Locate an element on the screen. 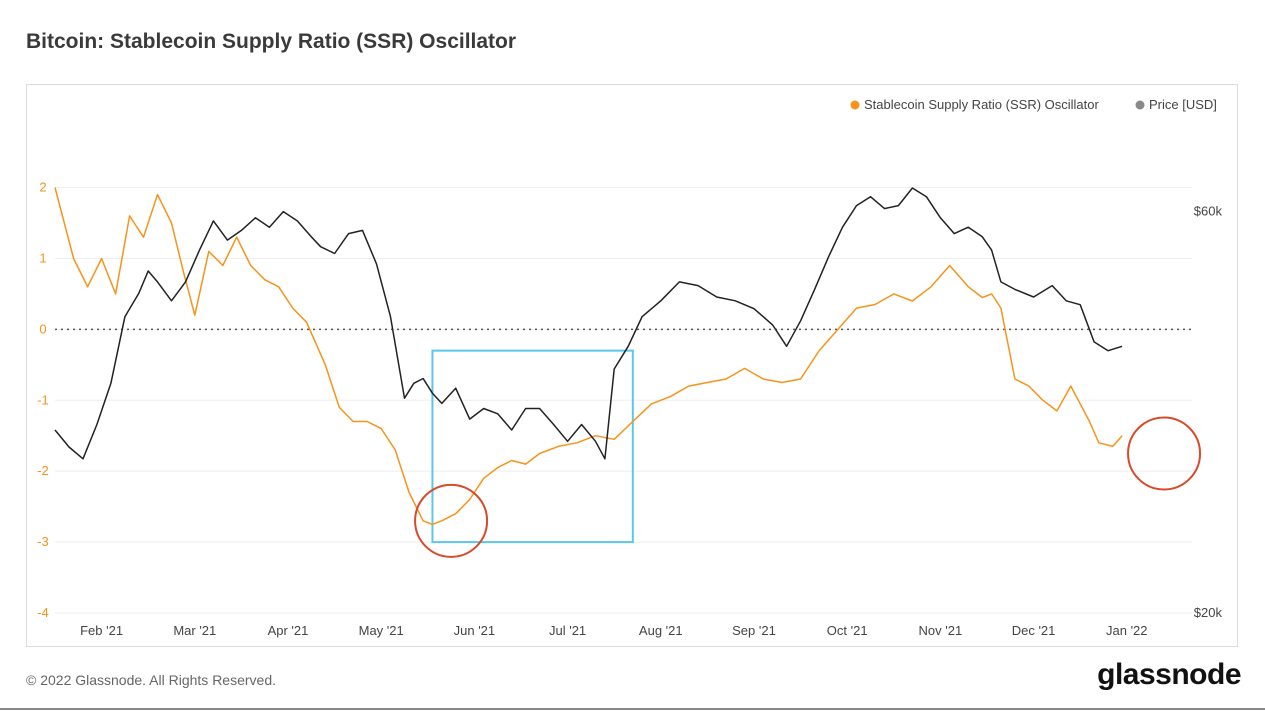 The image size is (1265, 712). legend-label-oscillator: Stablecoin Supply Ratio (SSR) Oscillator is located at coordinates (981, 104).